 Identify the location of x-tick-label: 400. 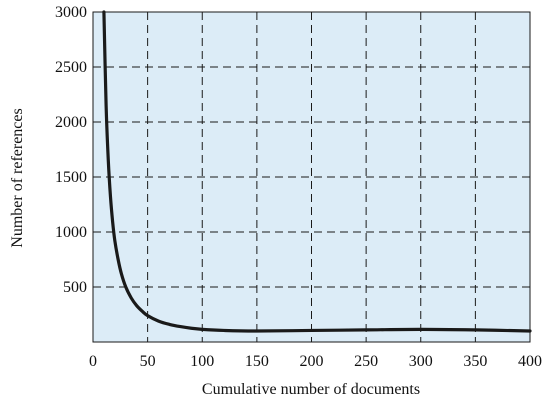
(530, 361).